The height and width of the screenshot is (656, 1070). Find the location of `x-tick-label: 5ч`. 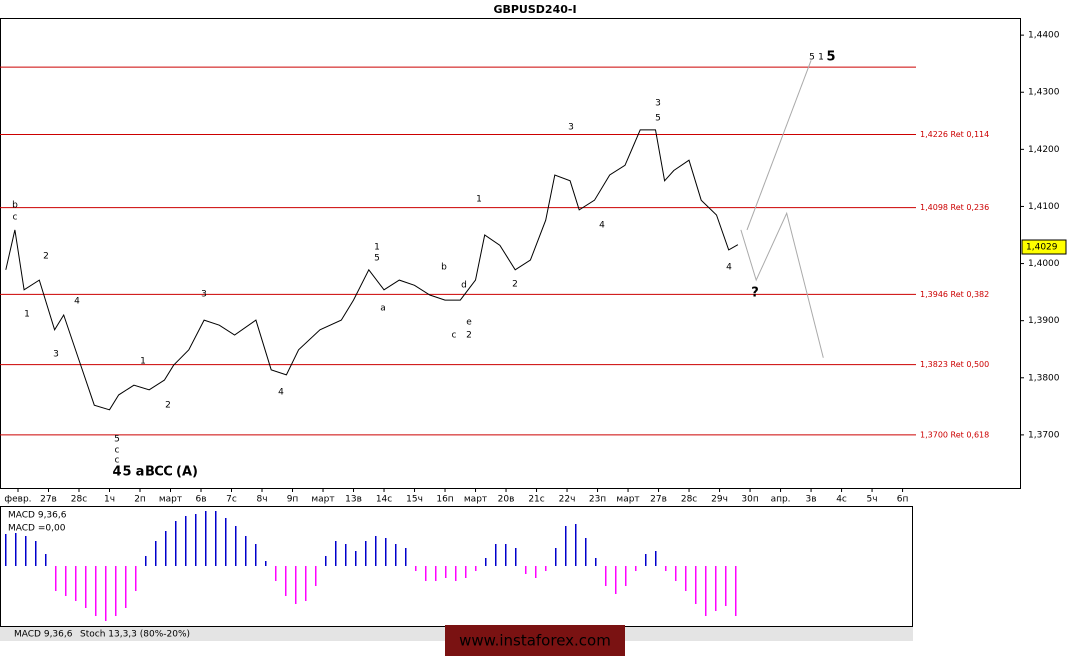

x-tick-label: 5ч is located at coordinates (872, 500).